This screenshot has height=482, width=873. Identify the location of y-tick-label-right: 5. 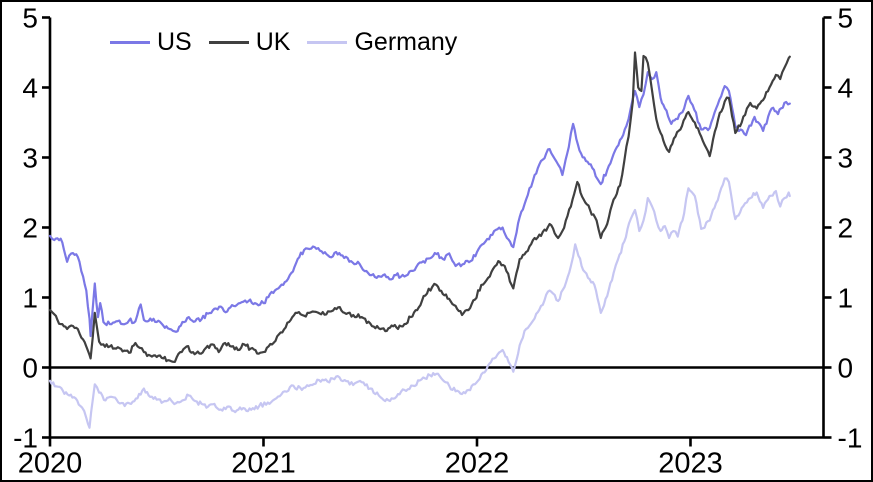
(846, 18).